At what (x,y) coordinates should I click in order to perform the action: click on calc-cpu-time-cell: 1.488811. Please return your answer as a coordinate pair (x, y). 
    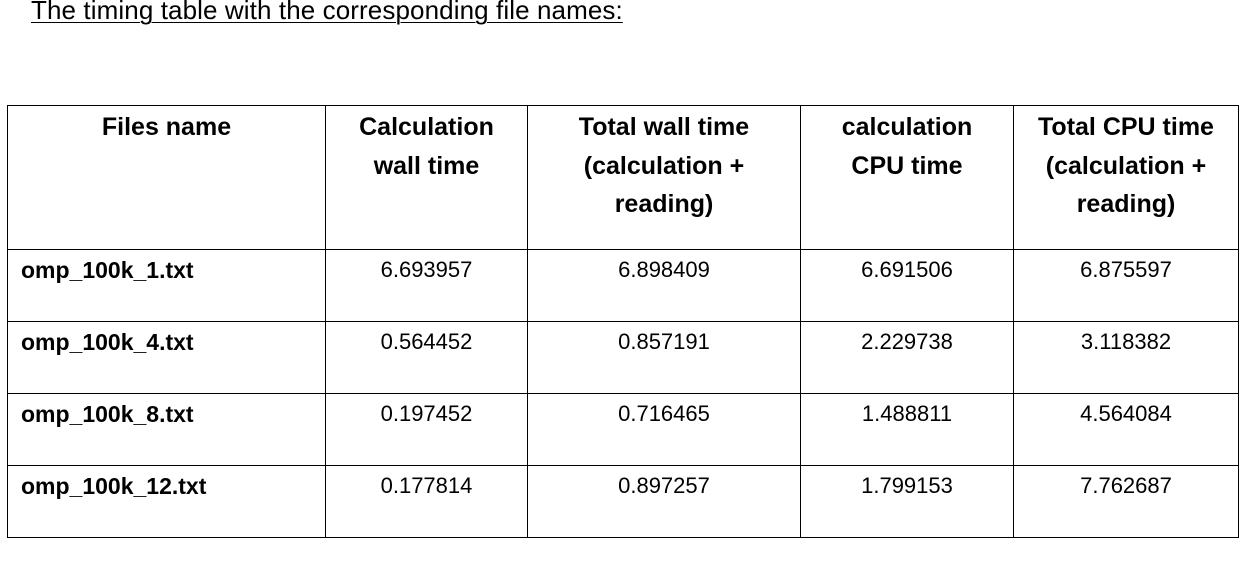
    Looking at the image, I should click on (907, 429).